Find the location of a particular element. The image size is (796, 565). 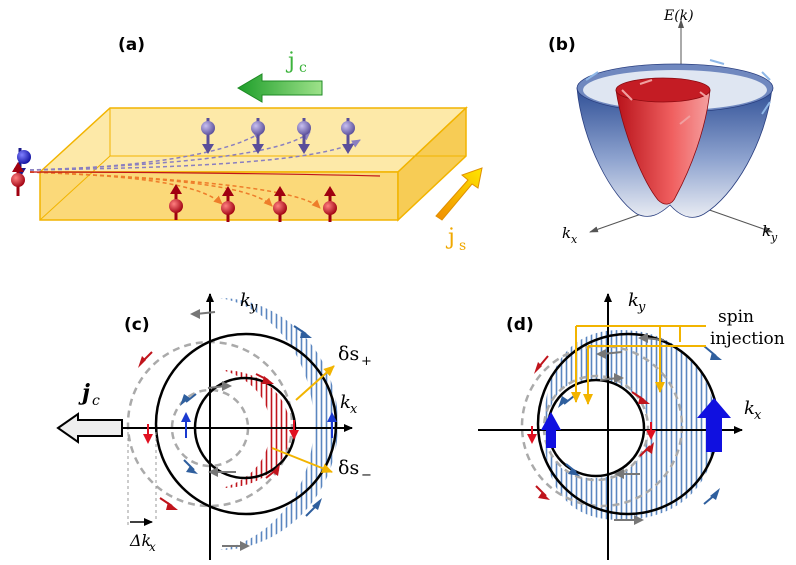

panel-a-label: (a) is located at coordinates (131, 45).